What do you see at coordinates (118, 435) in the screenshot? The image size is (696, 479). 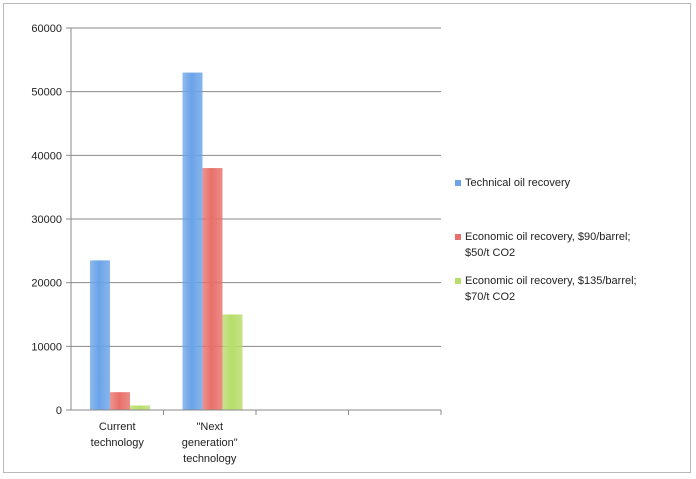 I see `category-label: Current technology` at bounding box center [118, 435].